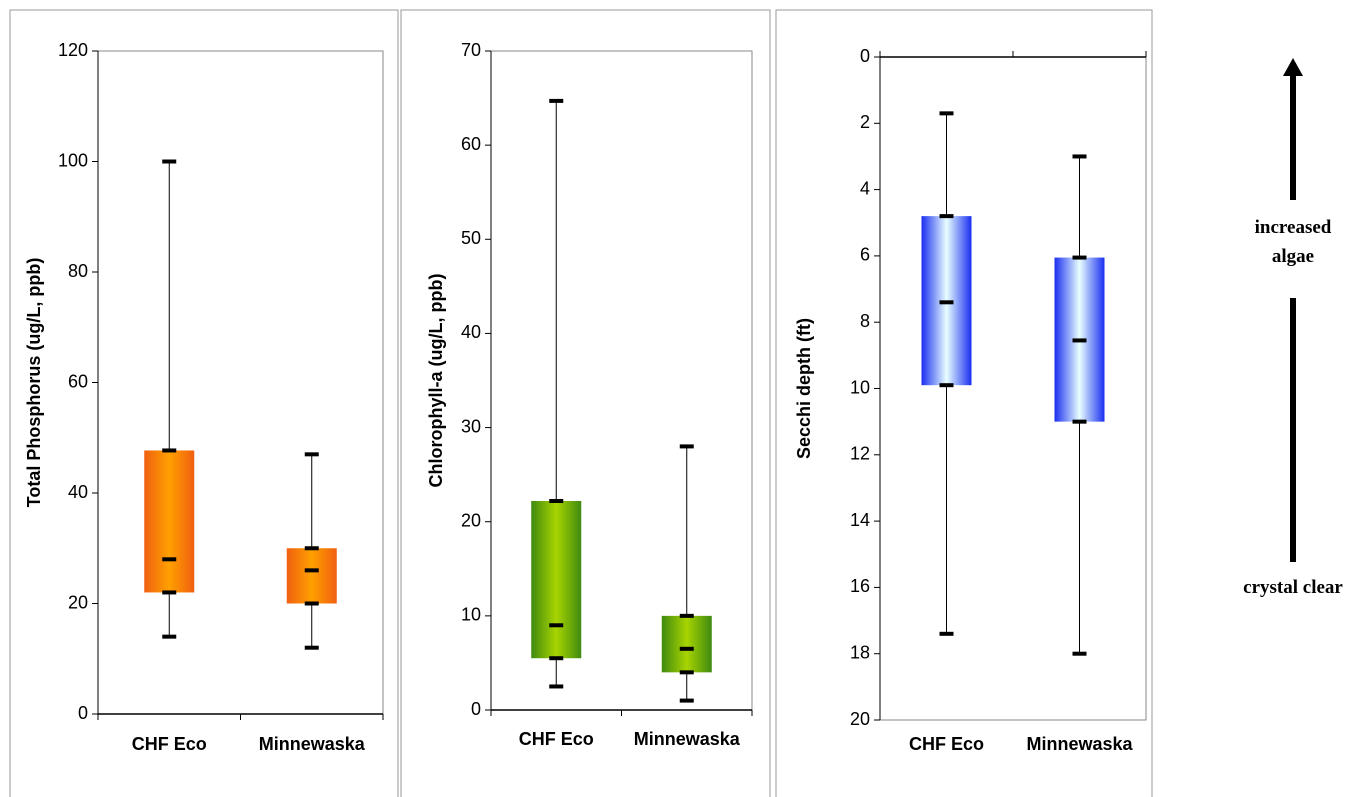  What do you see at coordinates (471, 426) in the screenshot?
I see `y-tick-label: 30` at bounding box center [471, 426].